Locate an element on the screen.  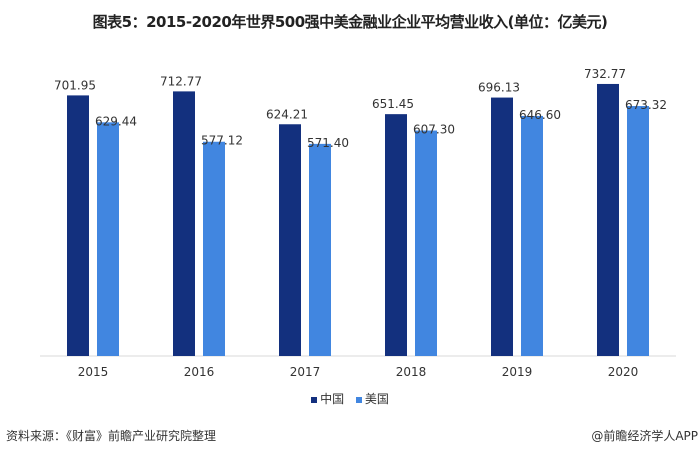
legend-label-china: 中国 is located at coordinates (332, 399).